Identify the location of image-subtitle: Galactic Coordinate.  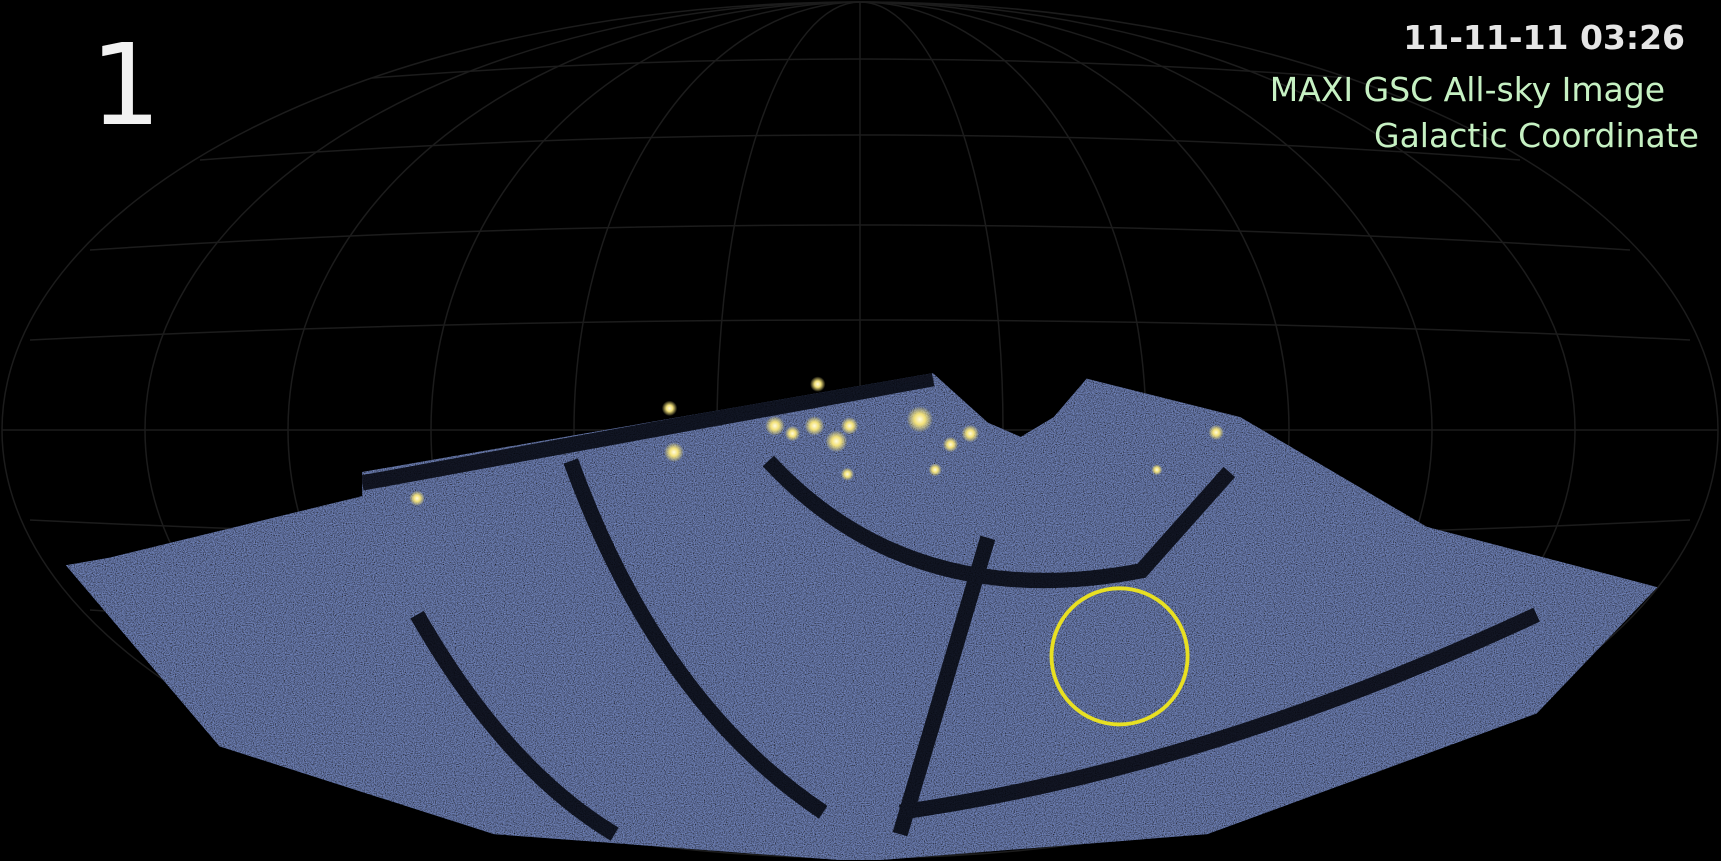
(1536, 135).